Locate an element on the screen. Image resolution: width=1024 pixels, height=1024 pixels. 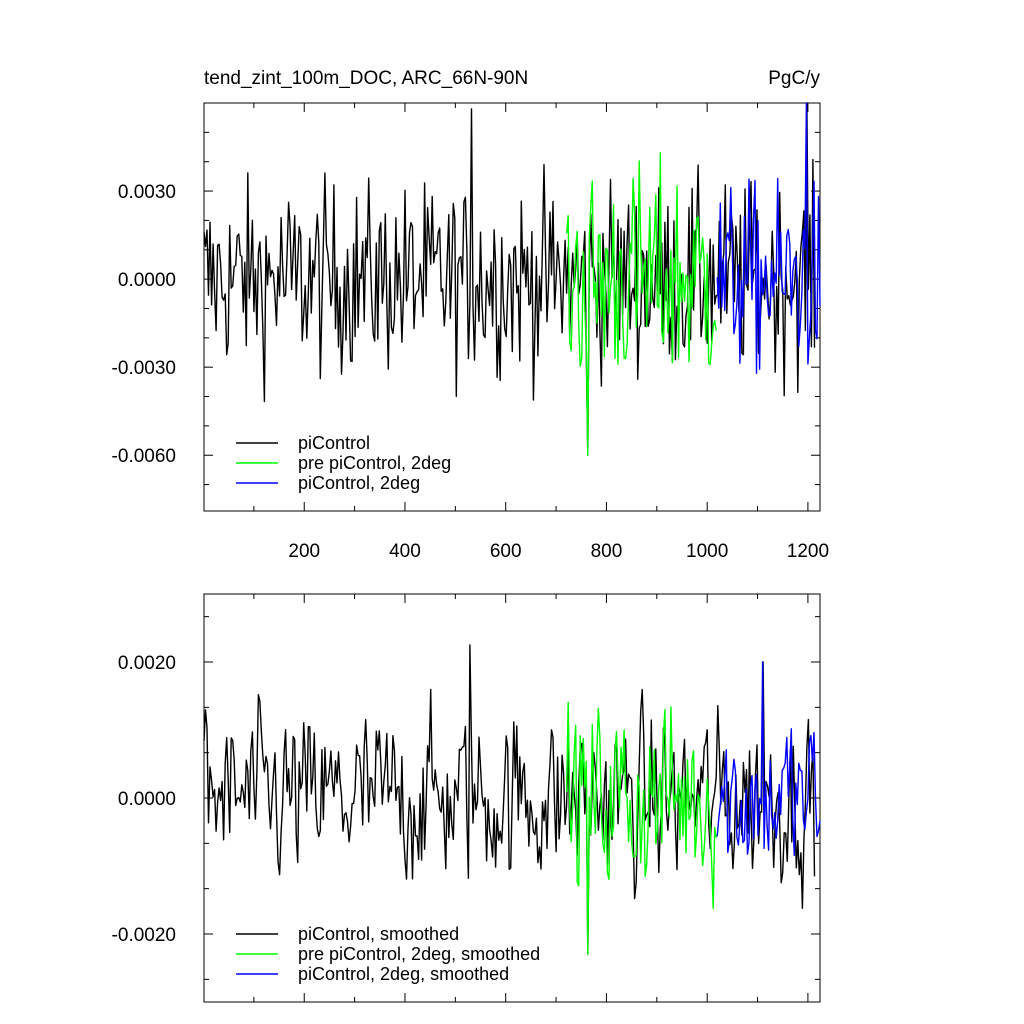
legend-label: piControl, smoothed is located at coordinates (378, 934).